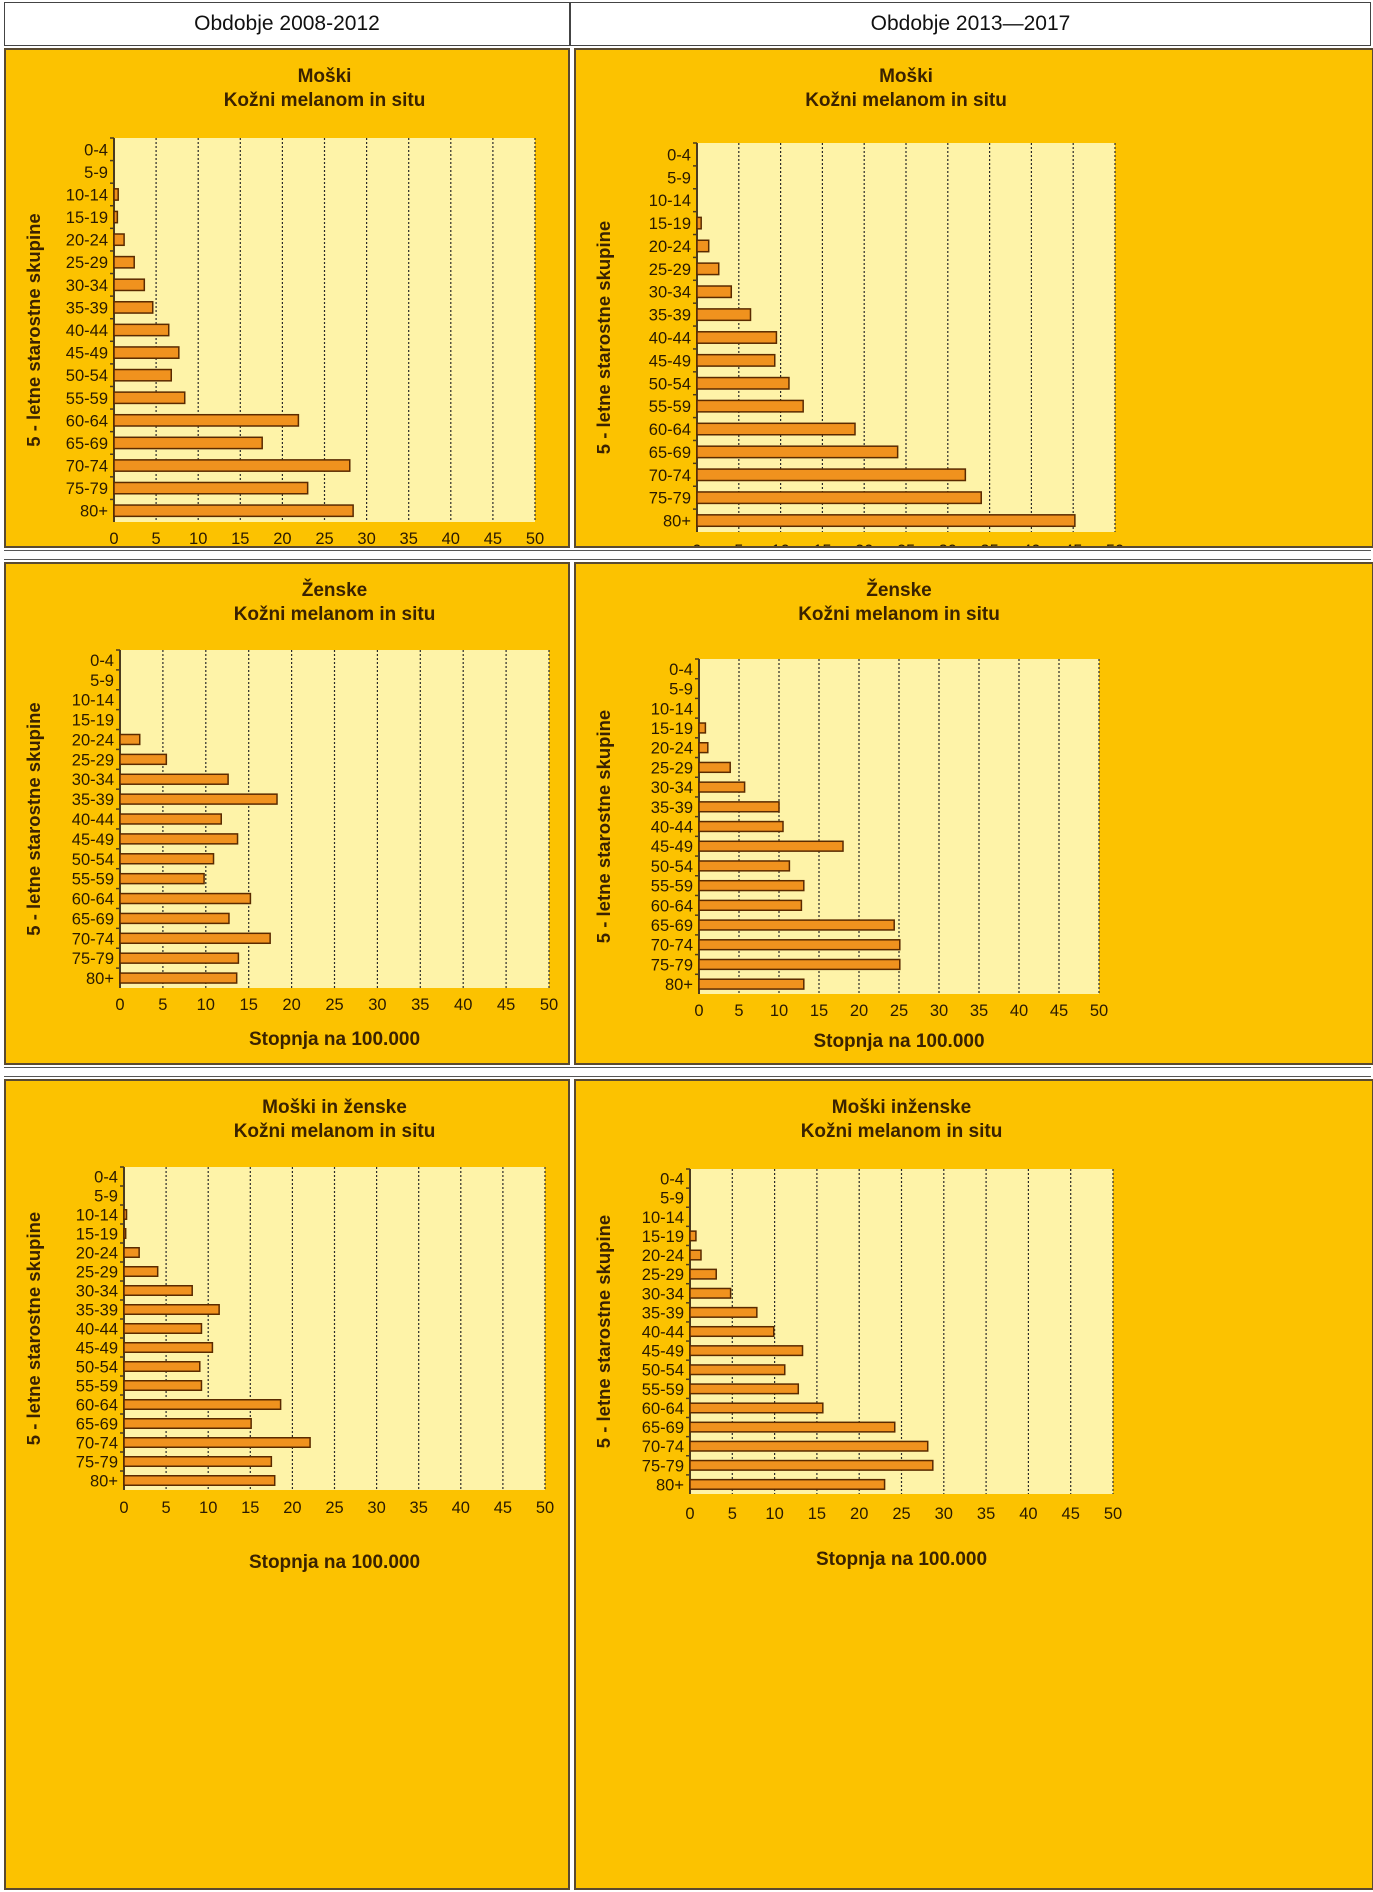 This screenshot has height=1892, width=1373. What do you see at coordinates (325, 76) in the screenshot?
I see `chart-title: Moški` at bounding box center [325, 76].